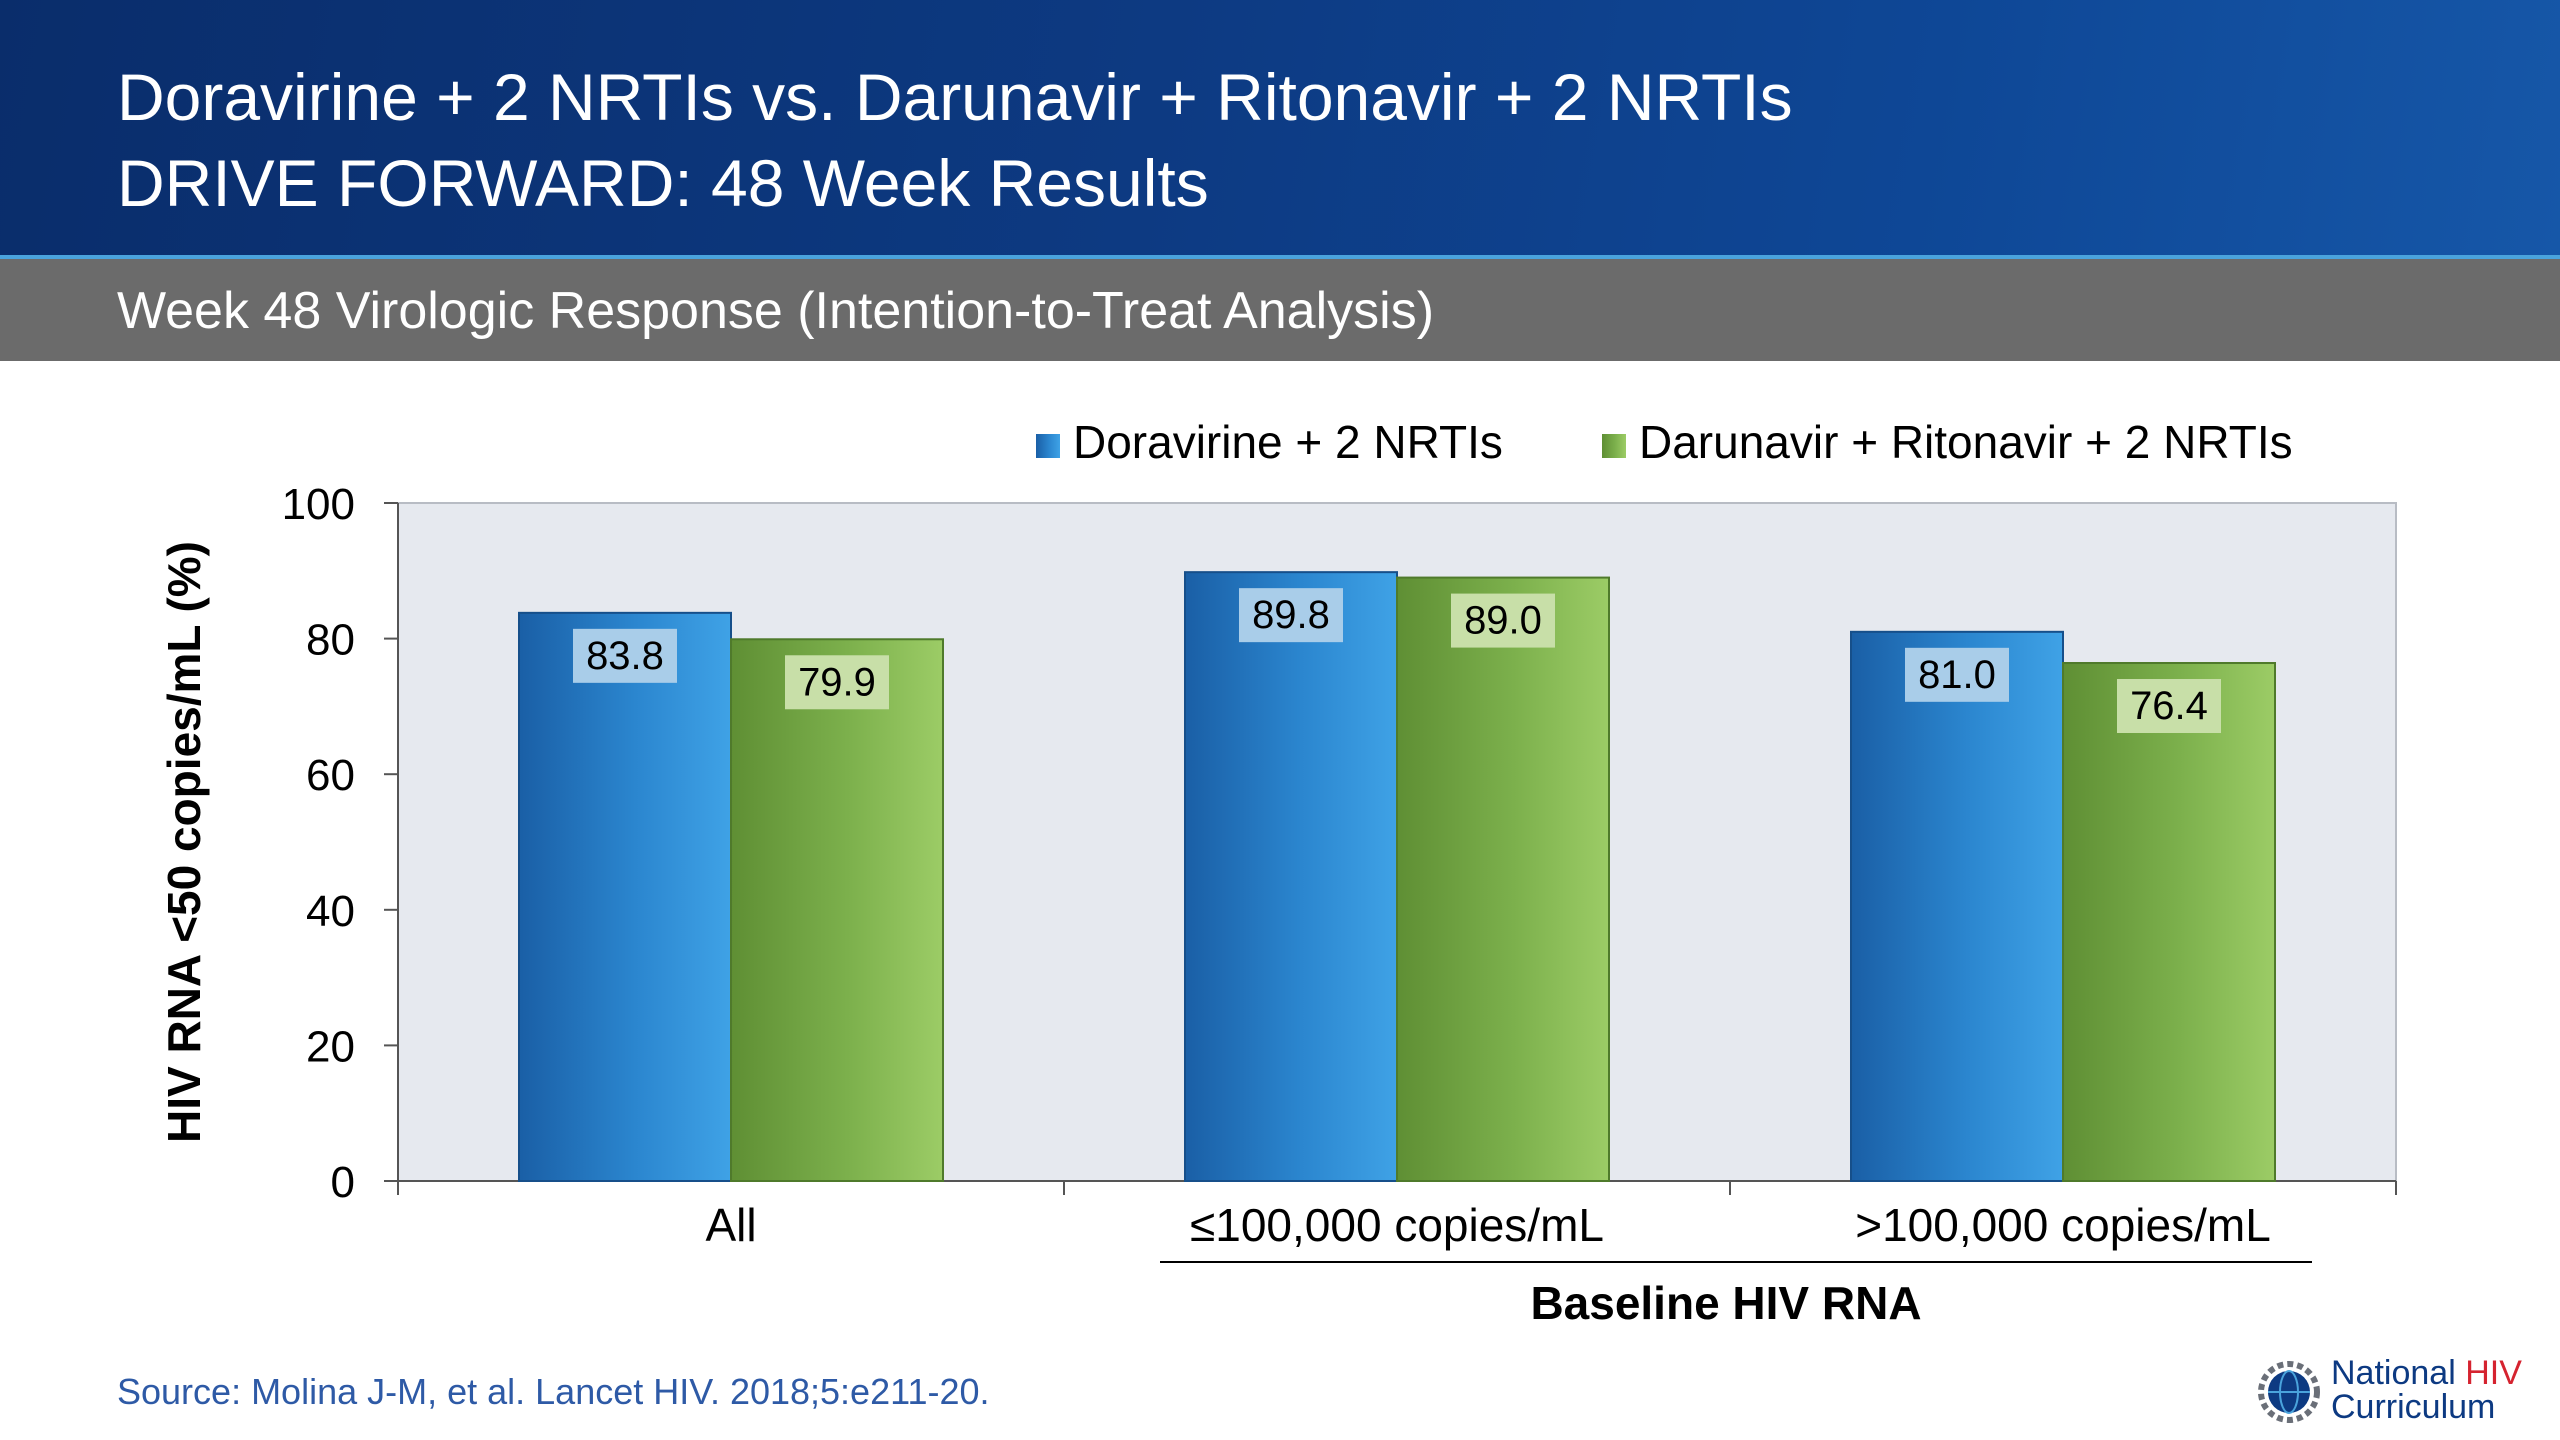  I want to click on y-axis-label: HIV RNA <50 copies/mL (%), so click(184, 842).